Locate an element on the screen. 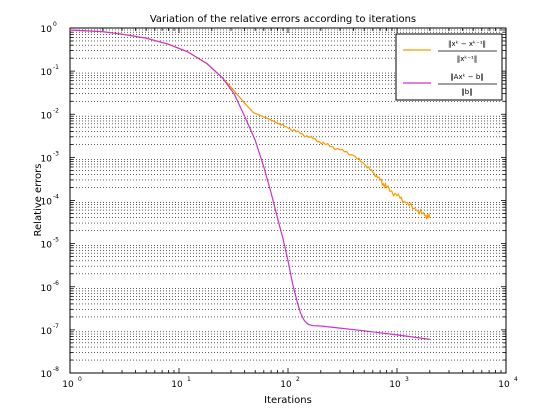  legend-2-denominator: ‖b‖ is located at coordinates (466, 92).